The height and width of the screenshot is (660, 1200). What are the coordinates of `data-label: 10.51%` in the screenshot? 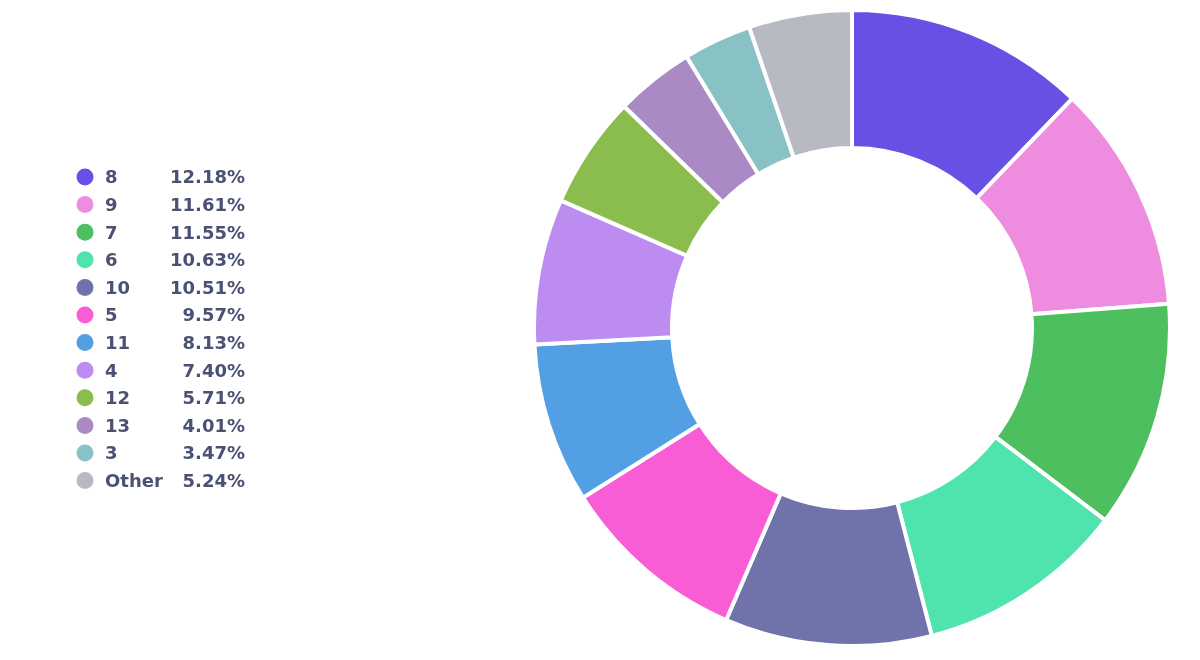 It's located at (207, 287).